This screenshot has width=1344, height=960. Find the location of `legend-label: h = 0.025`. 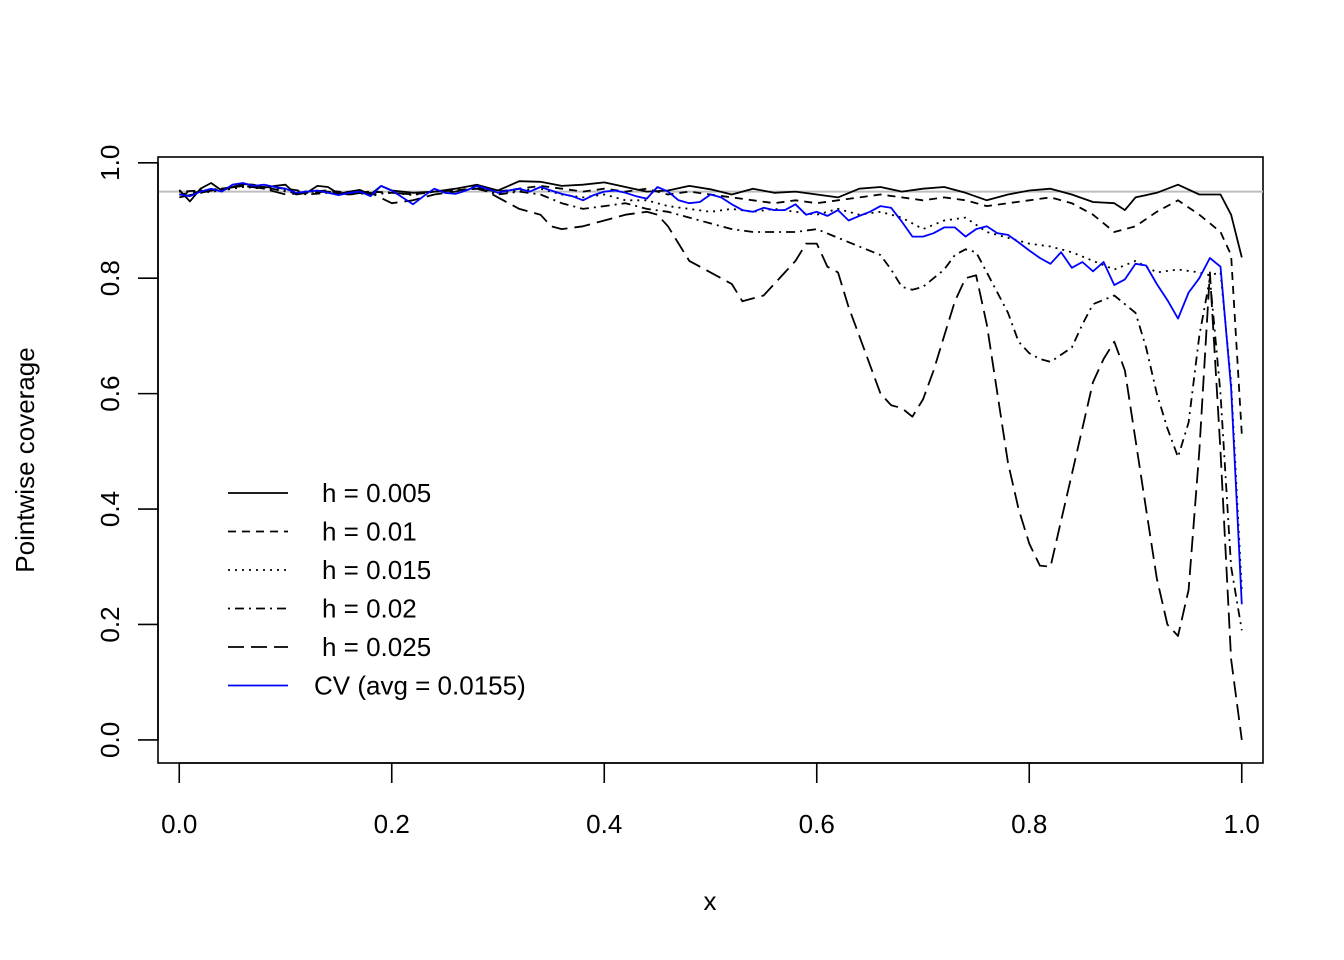

legend-label: h = 0.025 is located at coordinates (376, 647).